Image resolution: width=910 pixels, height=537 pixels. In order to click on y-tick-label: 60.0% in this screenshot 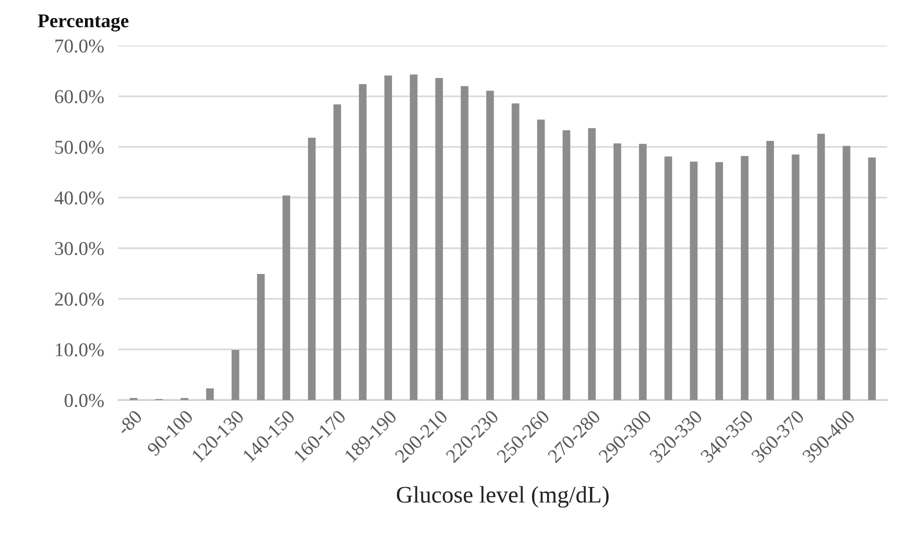, I will do `click(79, 97)`.